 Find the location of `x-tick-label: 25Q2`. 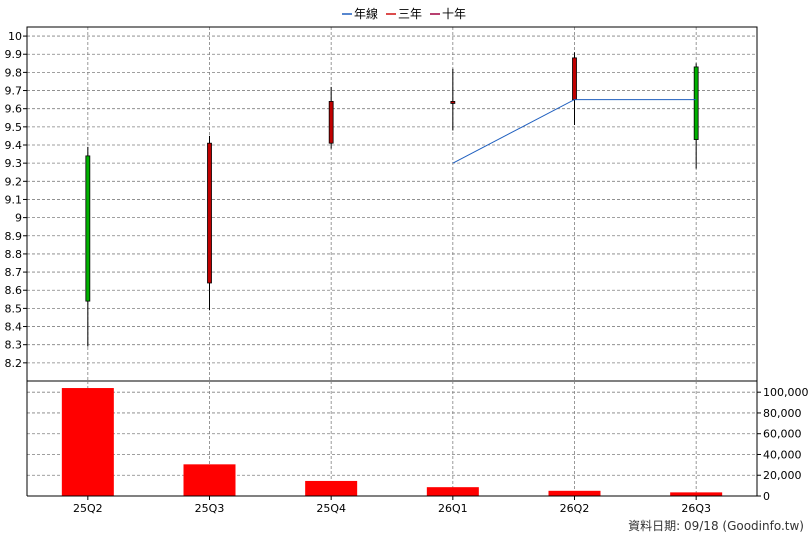

x-tick-label: 25Q2 is located at coordinates (88, 508).